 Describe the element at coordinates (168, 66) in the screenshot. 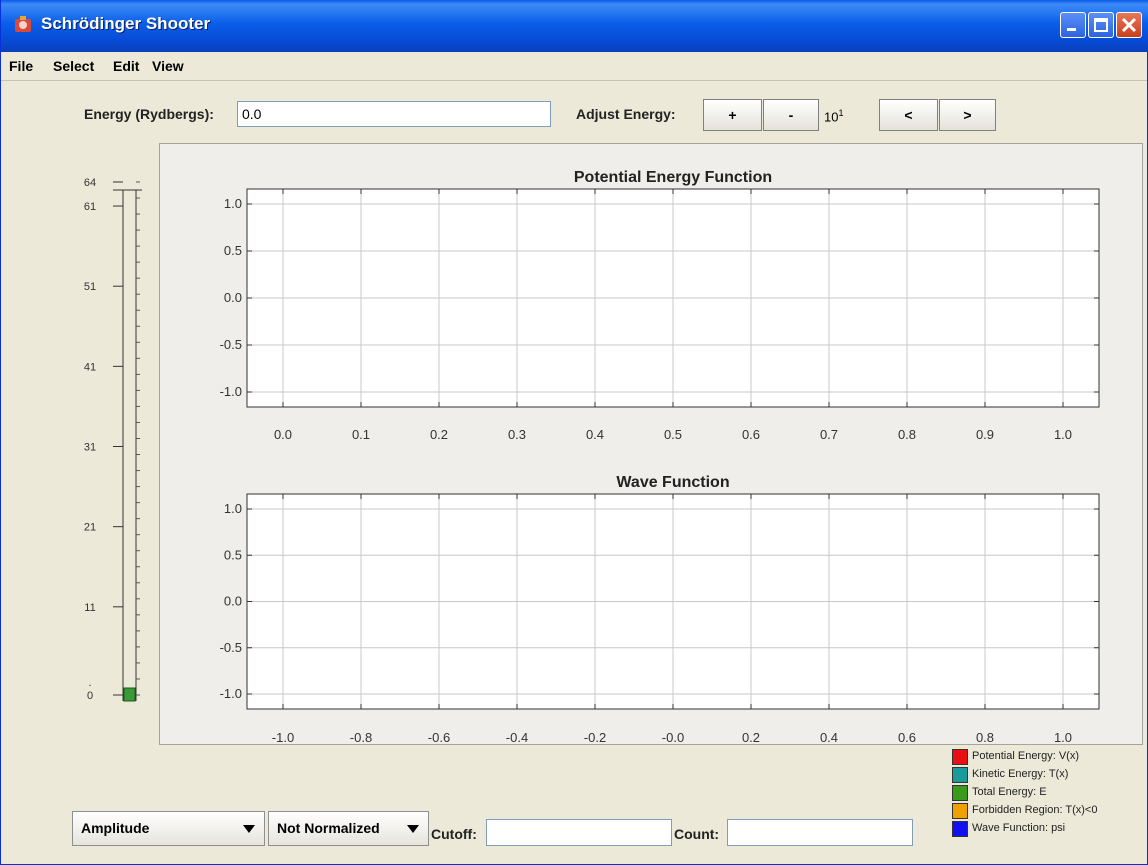

I see `menu-view: View` at that location.